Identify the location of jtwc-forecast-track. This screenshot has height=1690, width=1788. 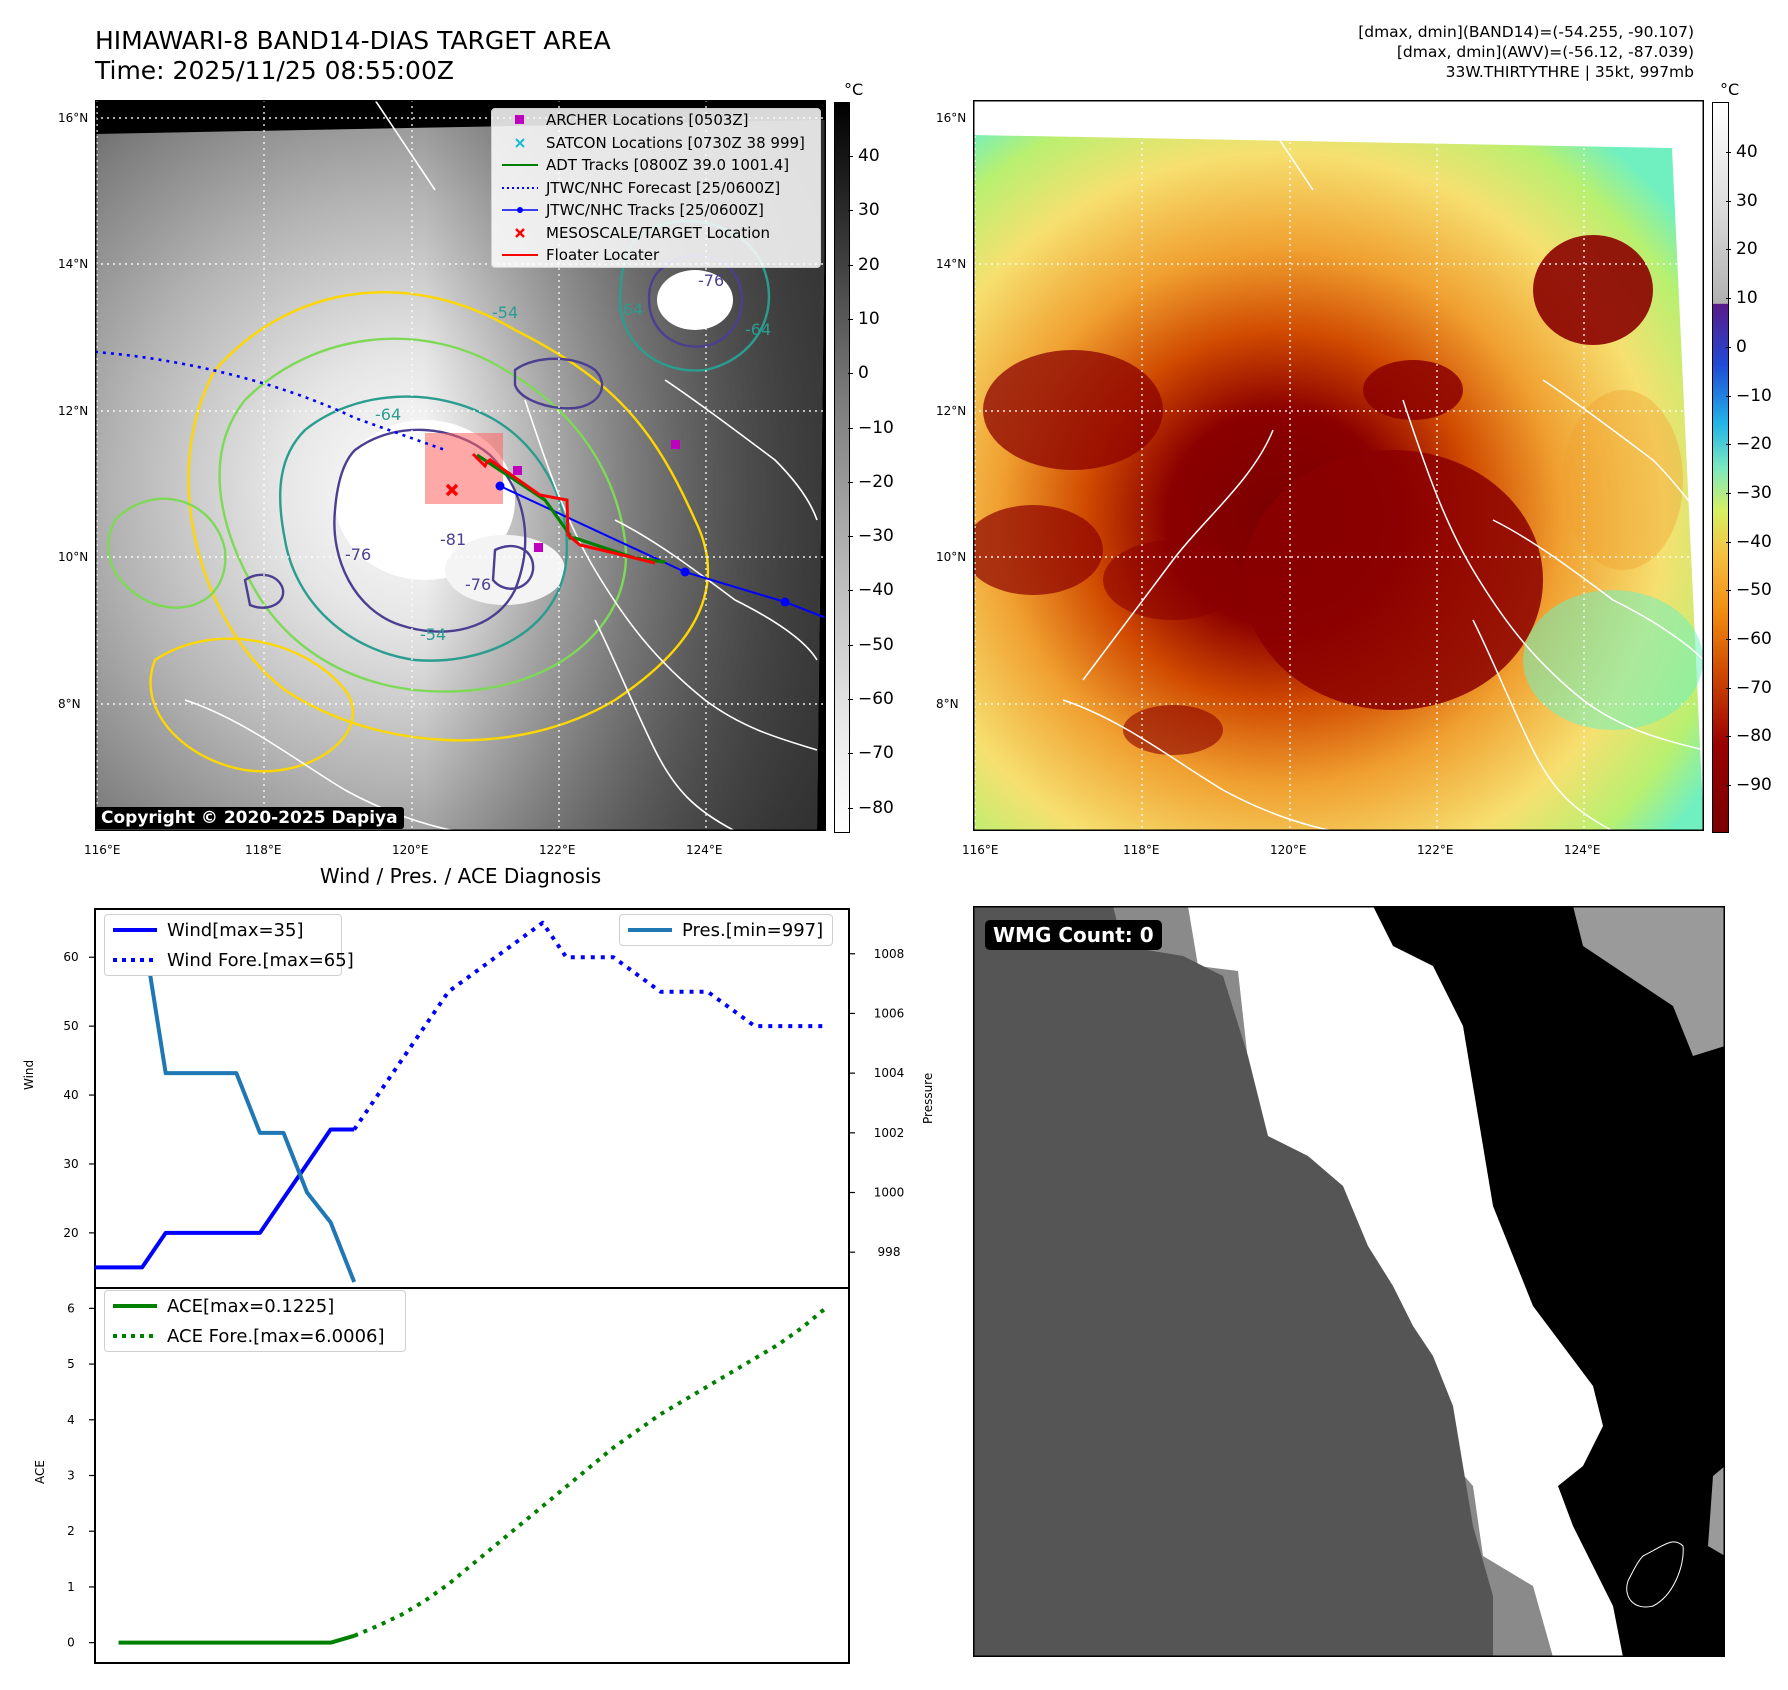
(270, 401).